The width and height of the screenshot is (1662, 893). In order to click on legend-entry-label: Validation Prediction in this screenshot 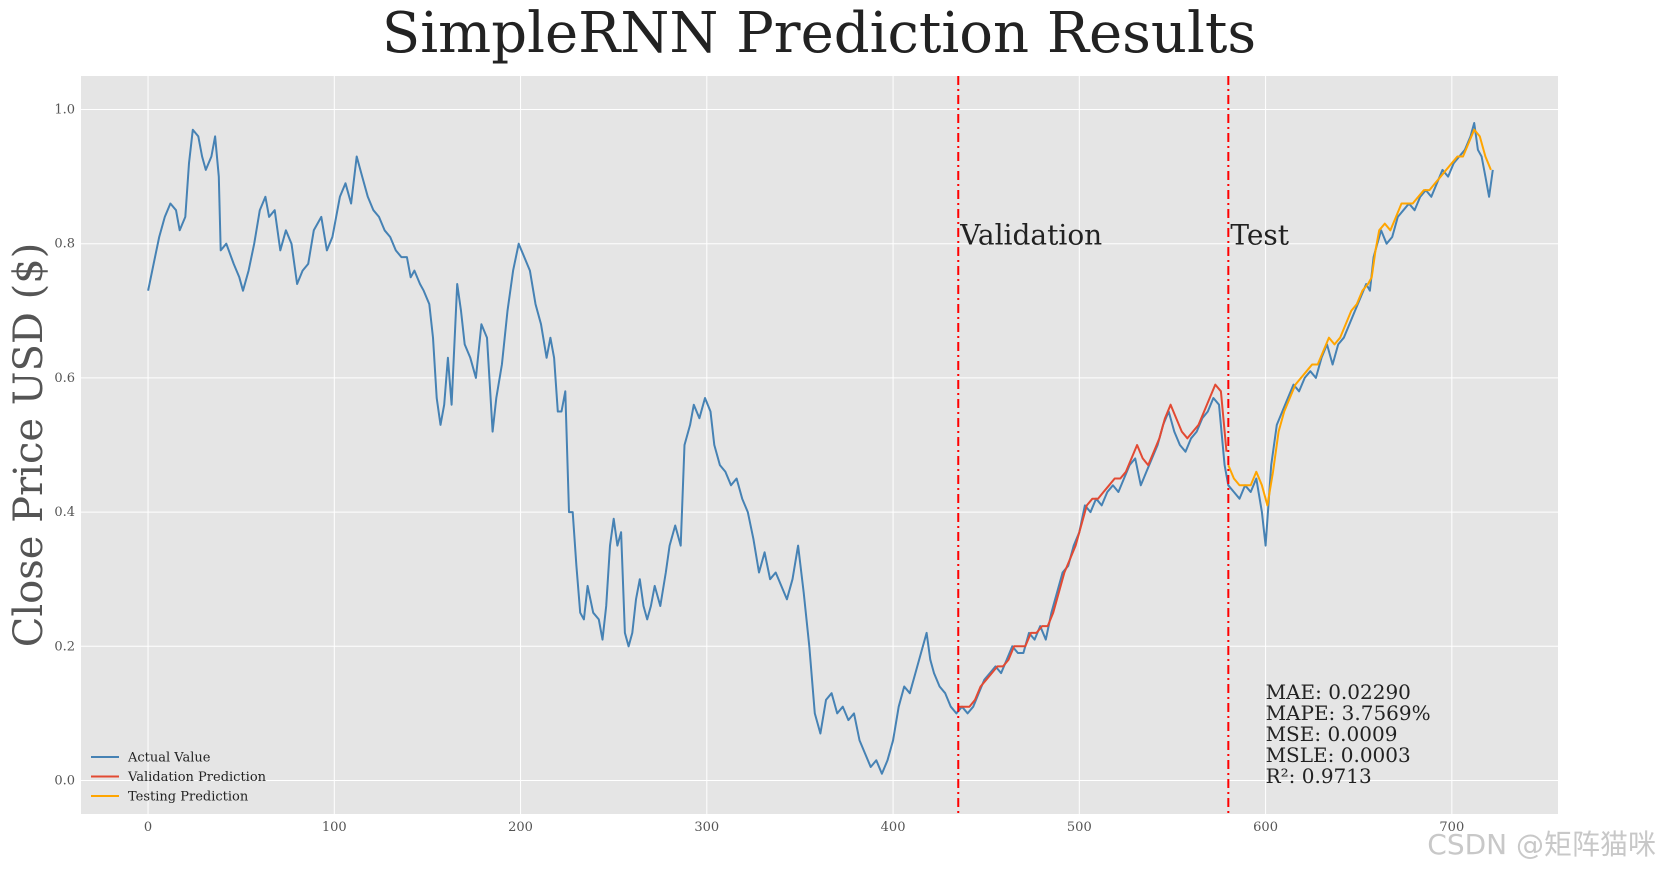, I will do `click(197, 777)`.